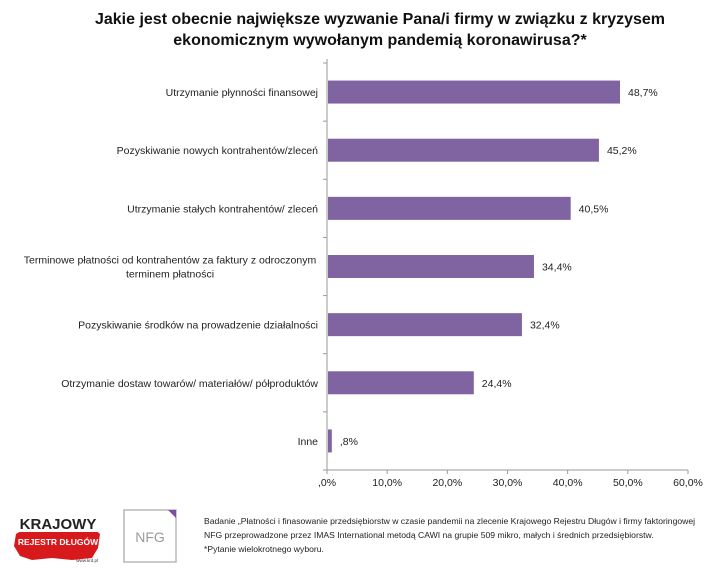 This screenshot has width=720, height=573. I want to click on krd-logo-word-2: REJESTR DŁUGÓW, so click(58, 541).